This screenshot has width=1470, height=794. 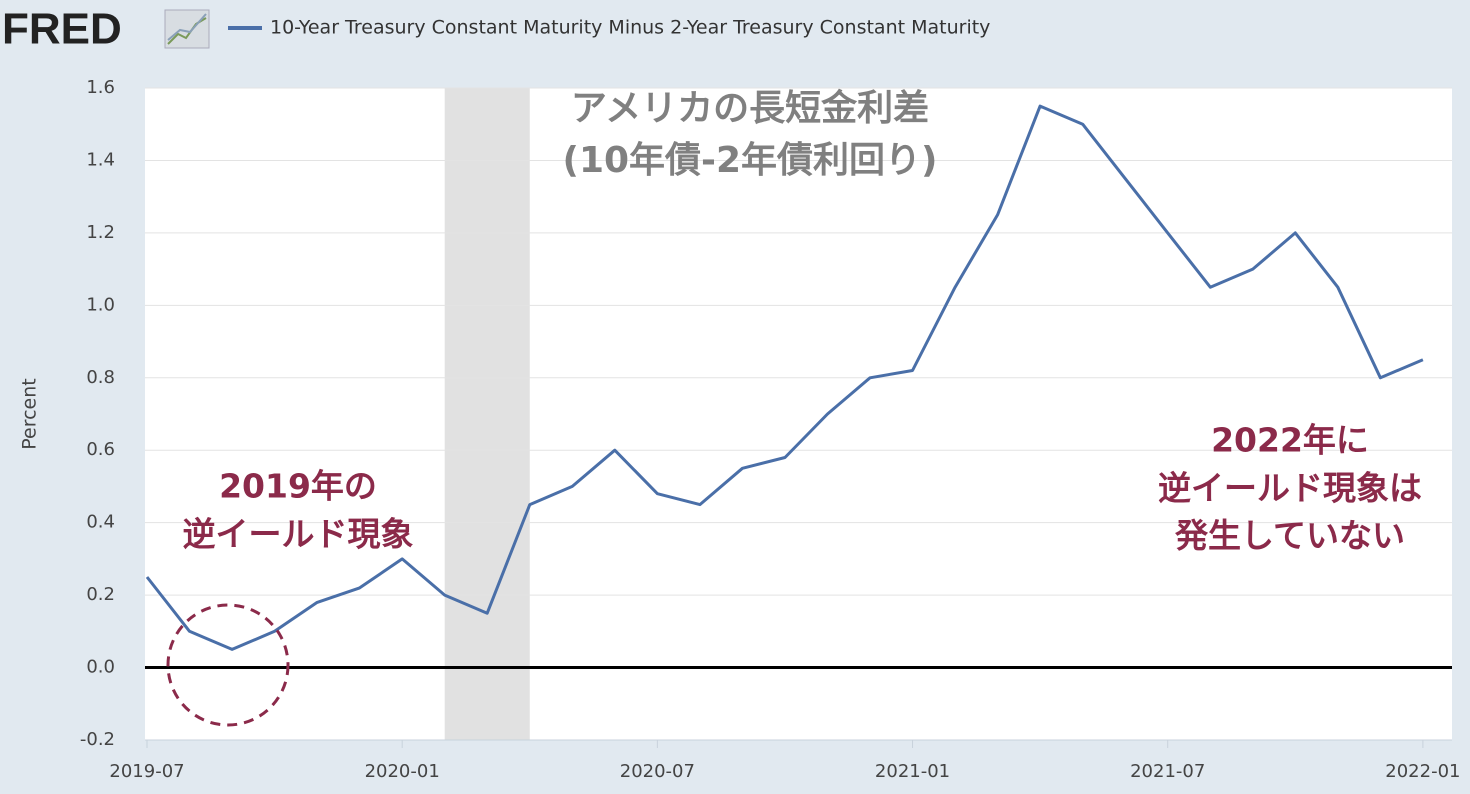 What do you see at coordinates (1290, 535) in the screenshot?
I see `annotation: 発生していない` at bounding box center [1290, 535].